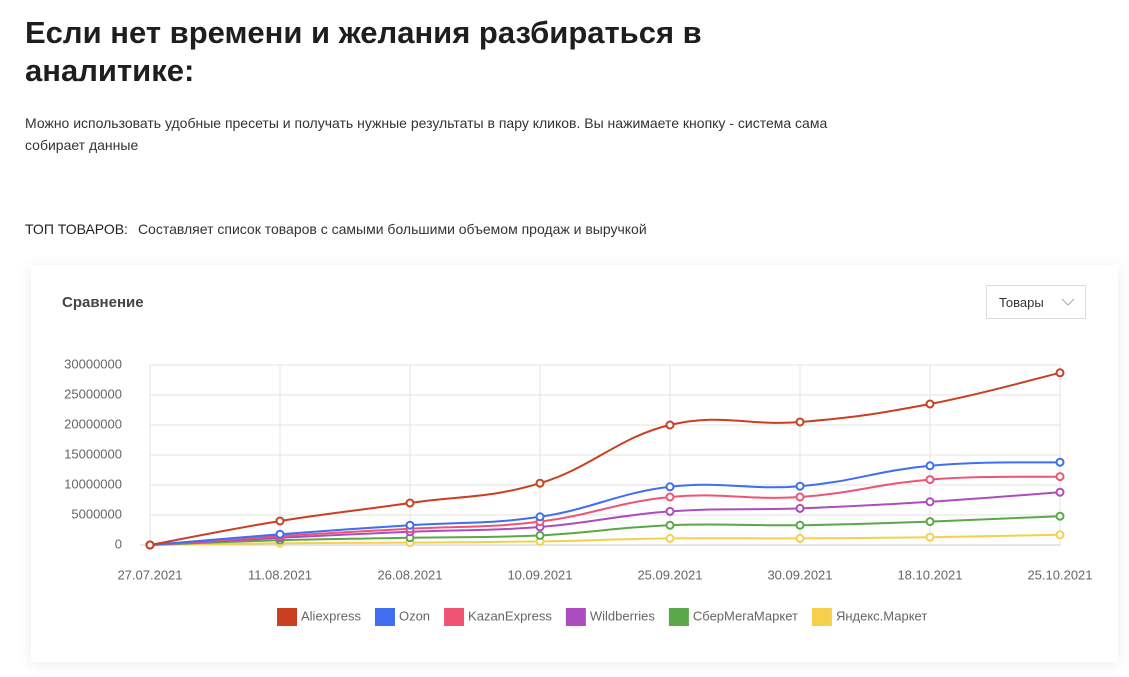 Image resolution: width=1129 pixels, height=677 pixels. I want to click on x-tick-label: 18.10.2021, so click(929, 574).